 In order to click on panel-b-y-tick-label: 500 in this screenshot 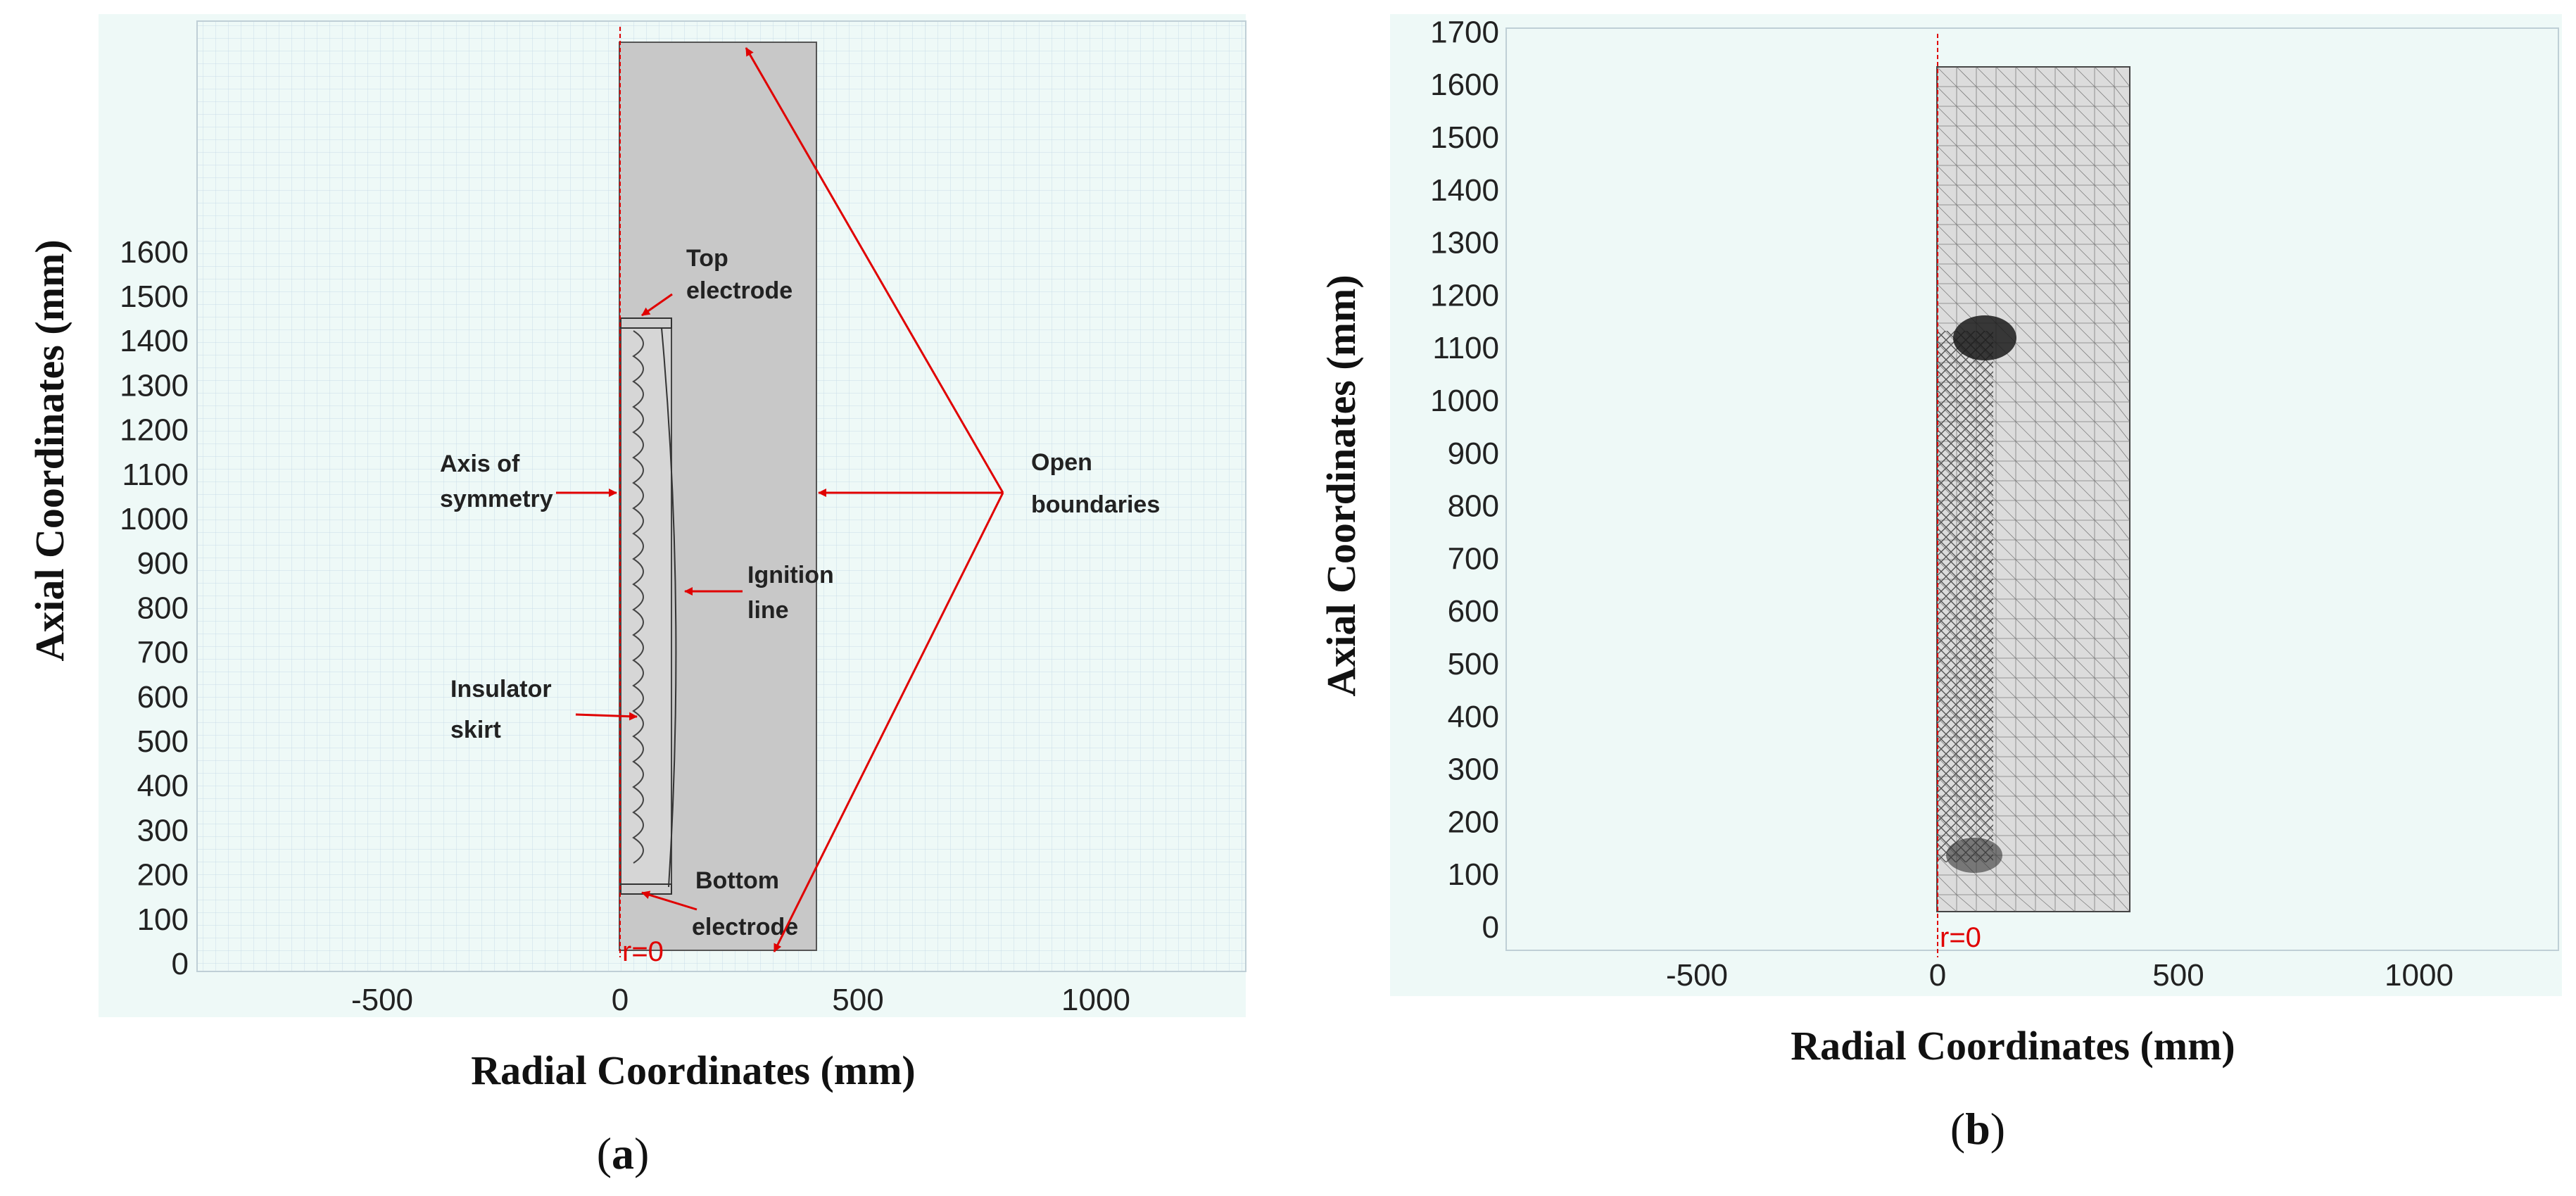, I will do `click(1473, 664)`.